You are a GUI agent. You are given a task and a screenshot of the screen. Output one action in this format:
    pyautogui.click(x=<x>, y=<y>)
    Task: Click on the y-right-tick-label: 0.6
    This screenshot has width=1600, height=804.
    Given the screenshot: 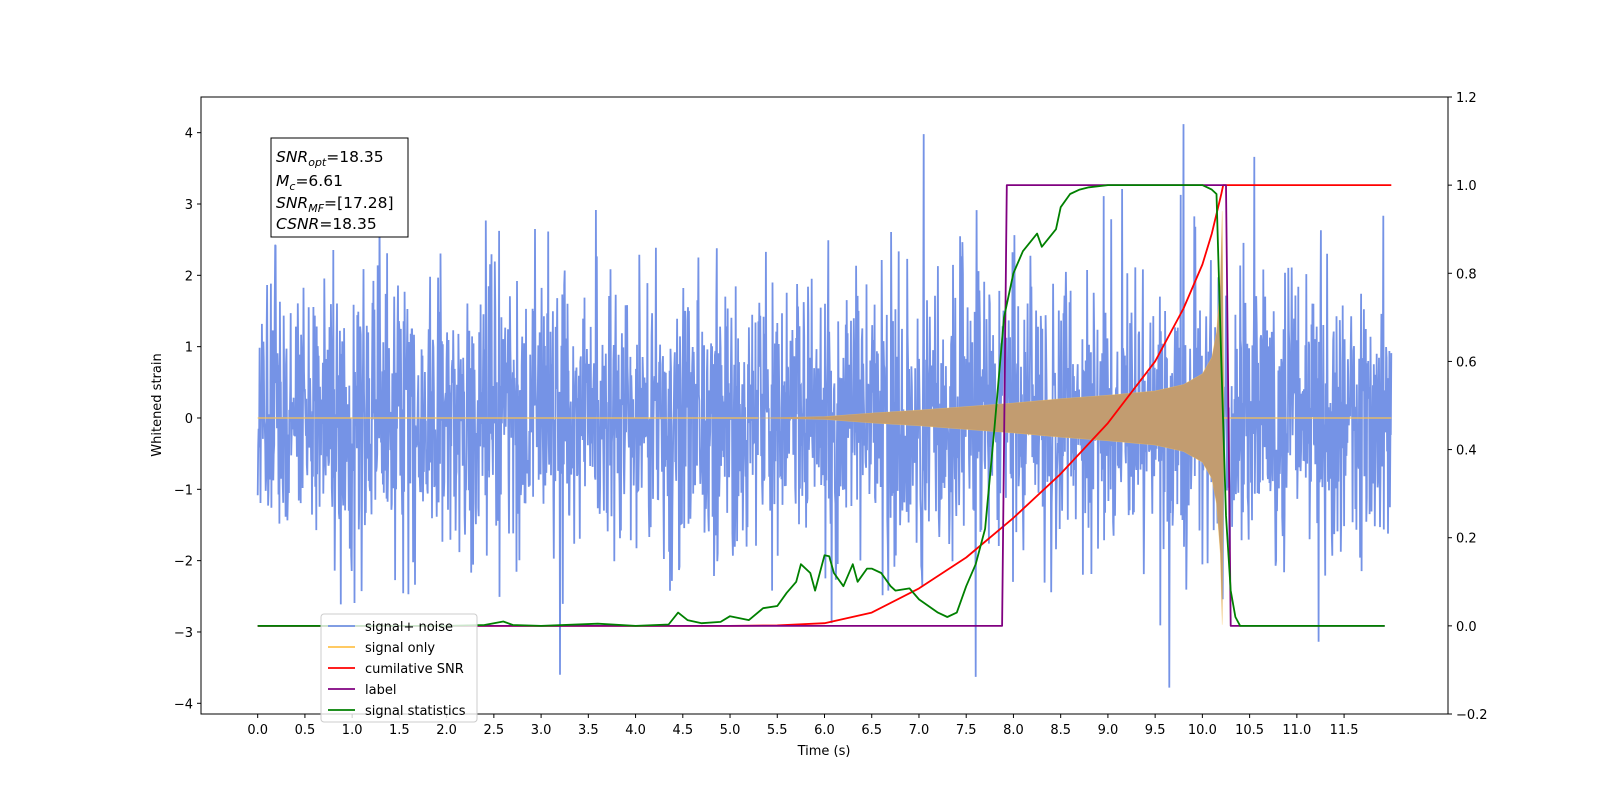 What is the action you would take?
    pyautogui.click(x=1466, y=362)
    